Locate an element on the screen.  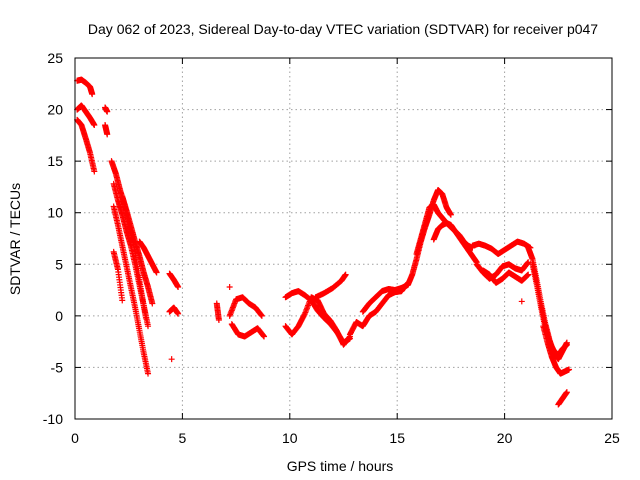
series-arc-d is located at coordinates (106, 109).